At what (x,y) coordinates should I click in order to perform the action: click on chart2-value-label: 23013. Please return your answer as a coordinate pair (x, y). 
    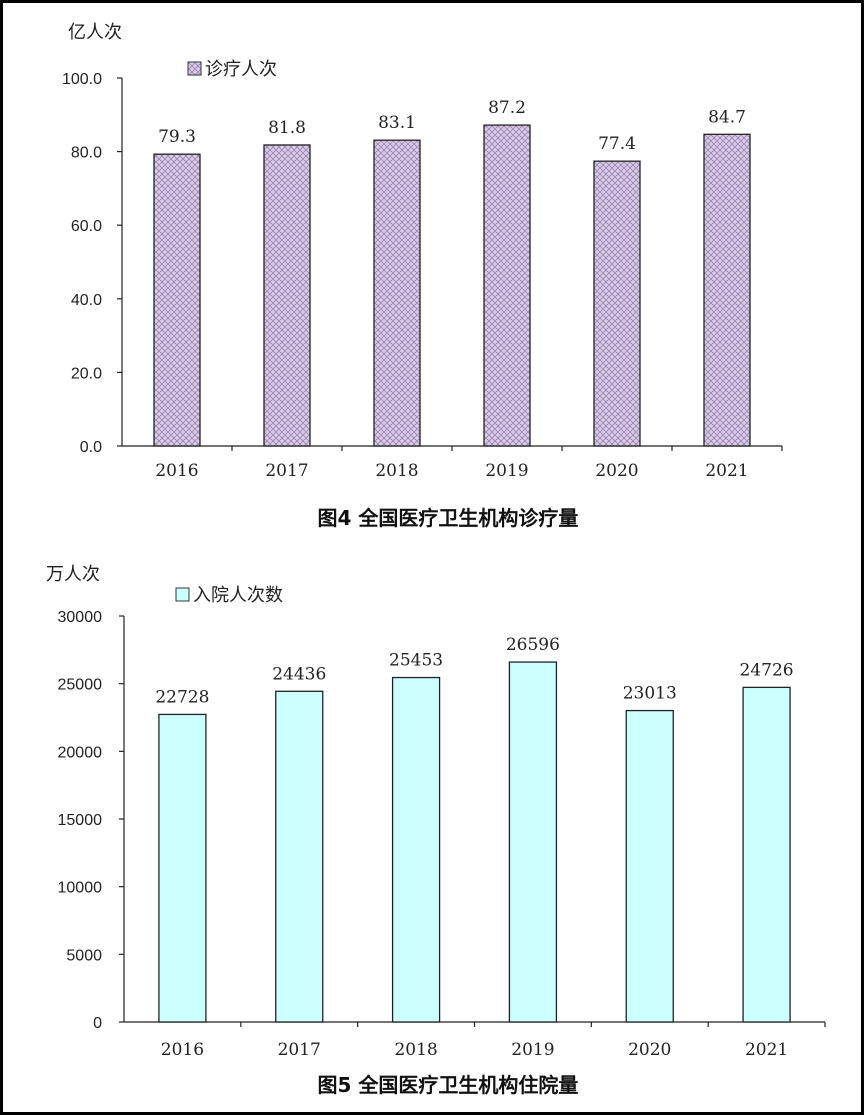
    Looking at the image, I should click on (650, 694).